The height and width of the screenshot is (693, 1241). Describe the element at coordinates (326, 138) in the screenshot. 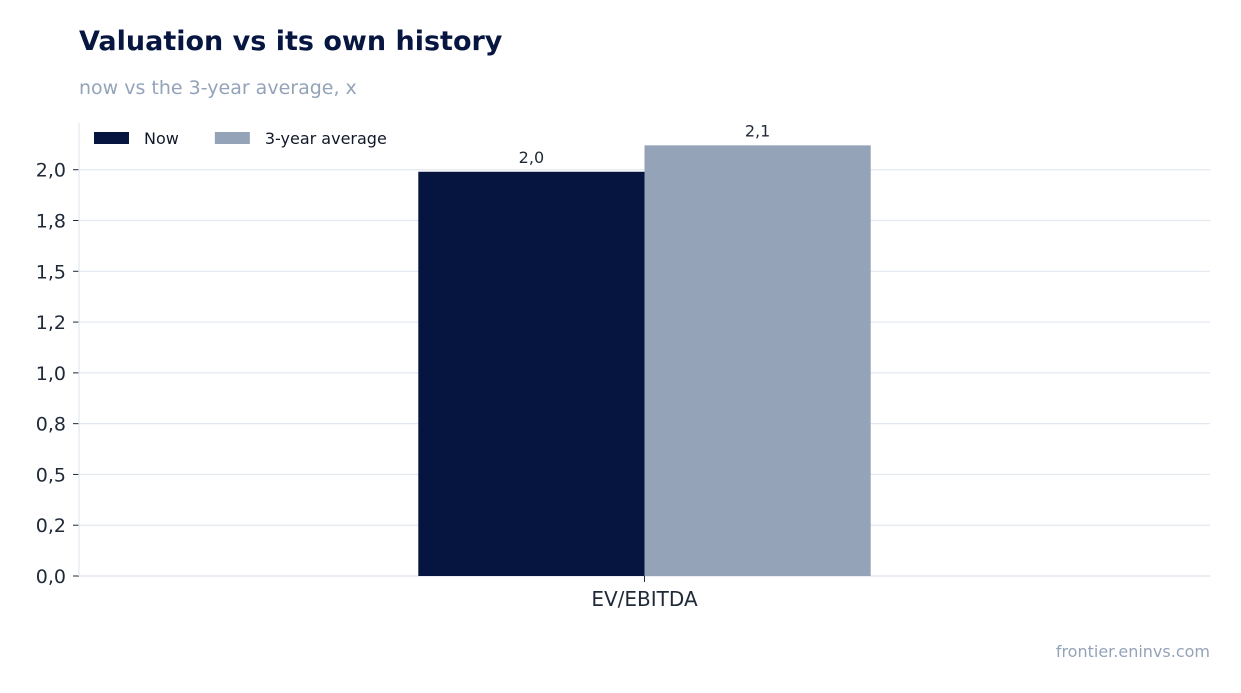

I see `legend-label: 3-year average` at that location.